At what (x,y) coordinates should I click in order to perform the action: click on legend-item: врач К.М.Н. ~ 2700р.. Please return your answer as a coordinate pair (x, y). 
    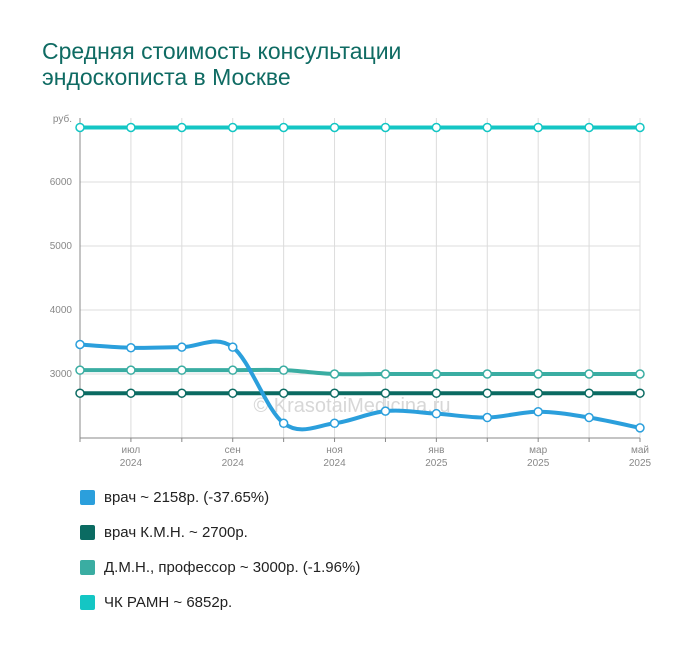
    Looking at the image, I should click on (220, 532).